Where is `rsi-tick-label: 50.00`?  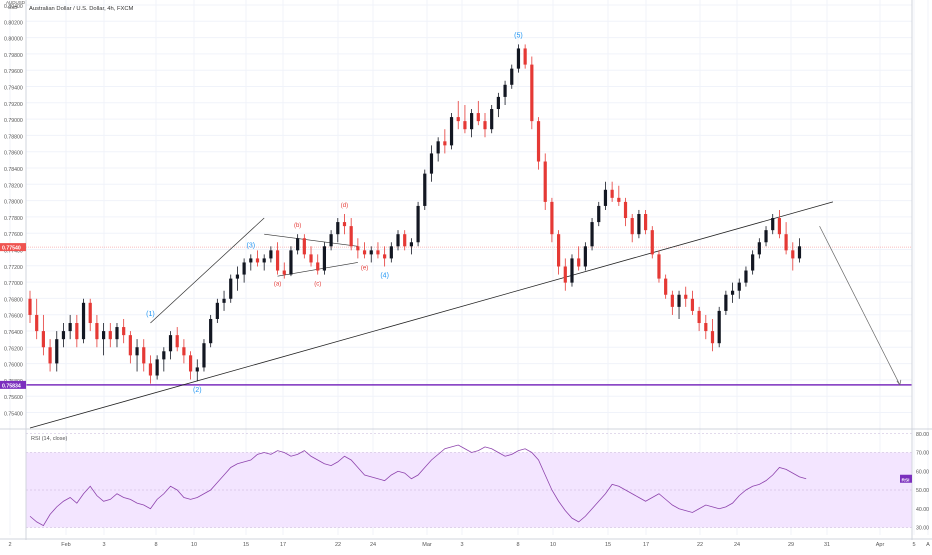 rsi-tick-label: 50.00 is located at coordinates (922, 491).